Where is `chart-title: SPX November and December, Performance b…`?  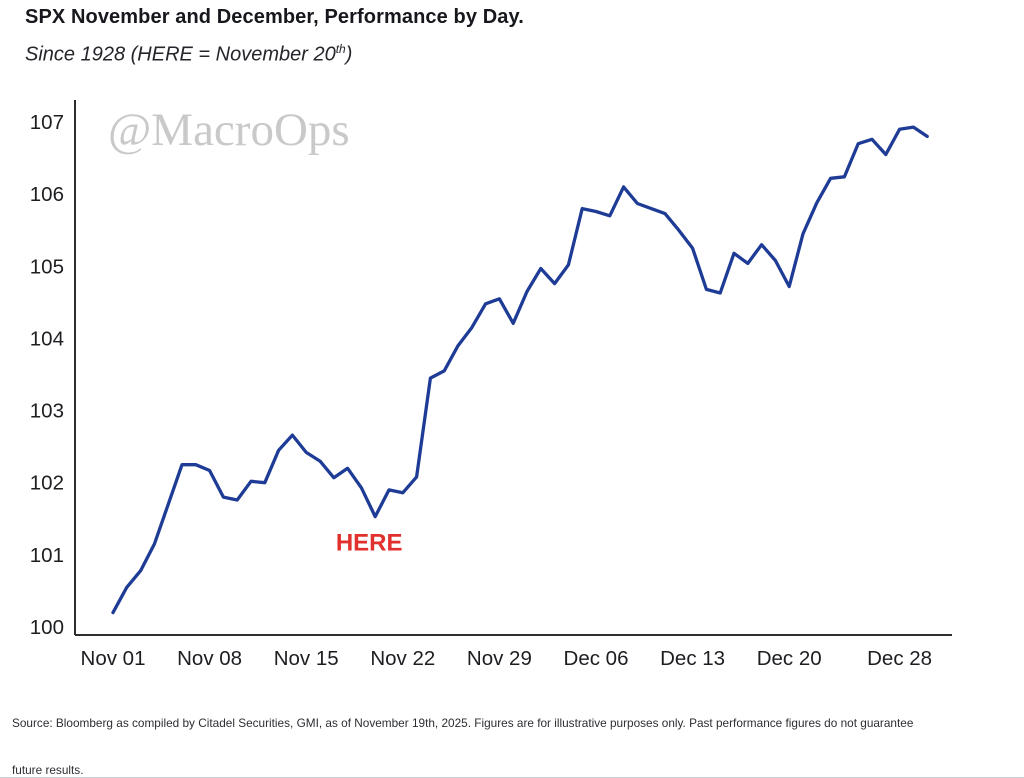
chart-title: SPX November and December, Performance b… is located at coordinates (274, 17).